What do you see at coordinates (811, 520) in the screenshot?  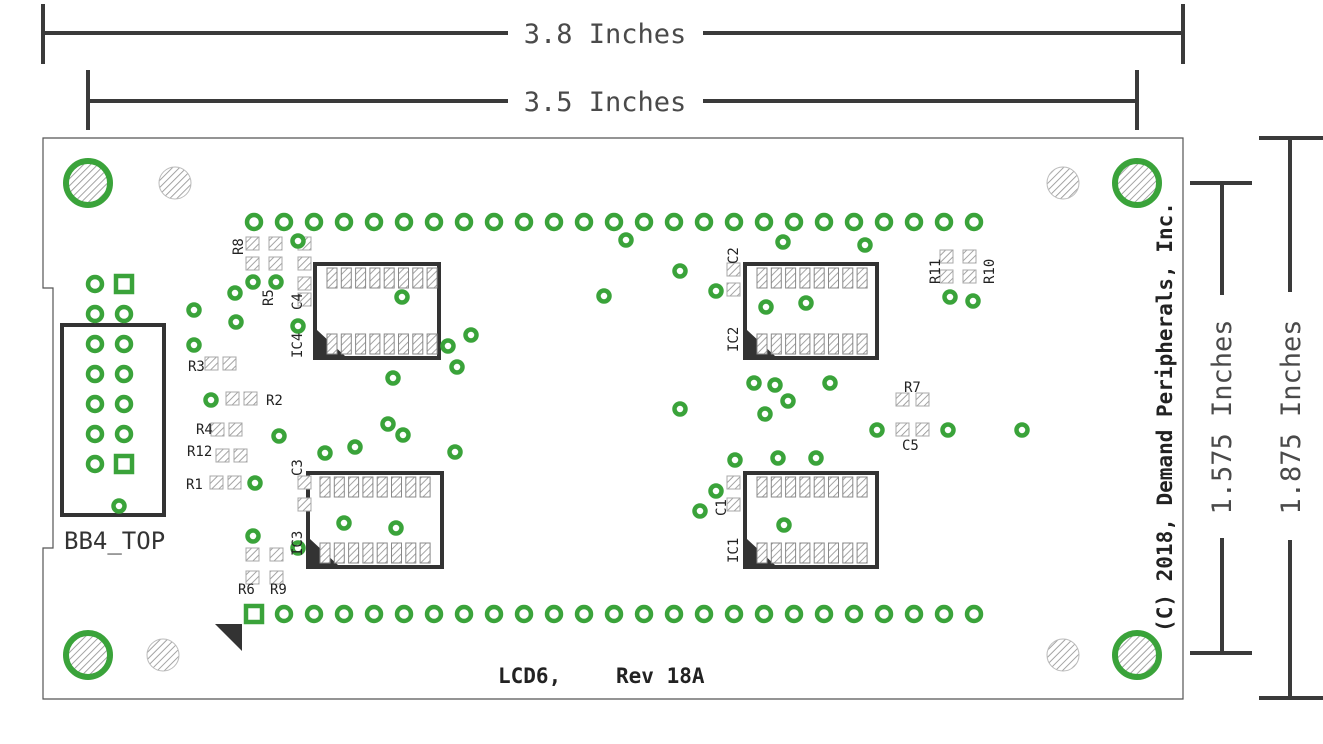 I see `ic1` at bounding box center [811, 520].